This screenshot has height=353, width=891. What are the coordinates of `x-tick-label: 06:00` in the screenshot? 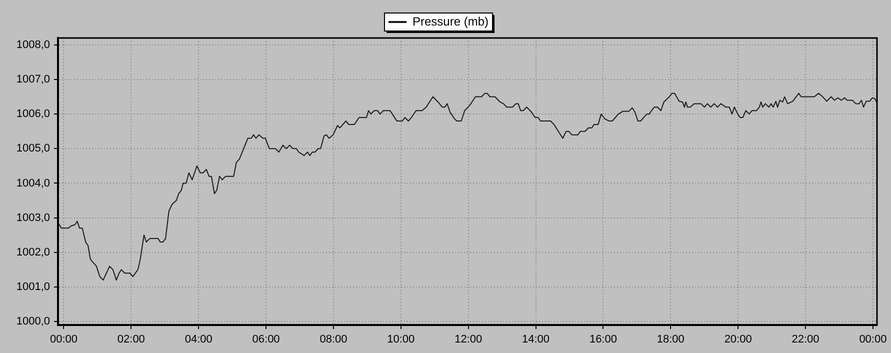 It's located at (266, 340).